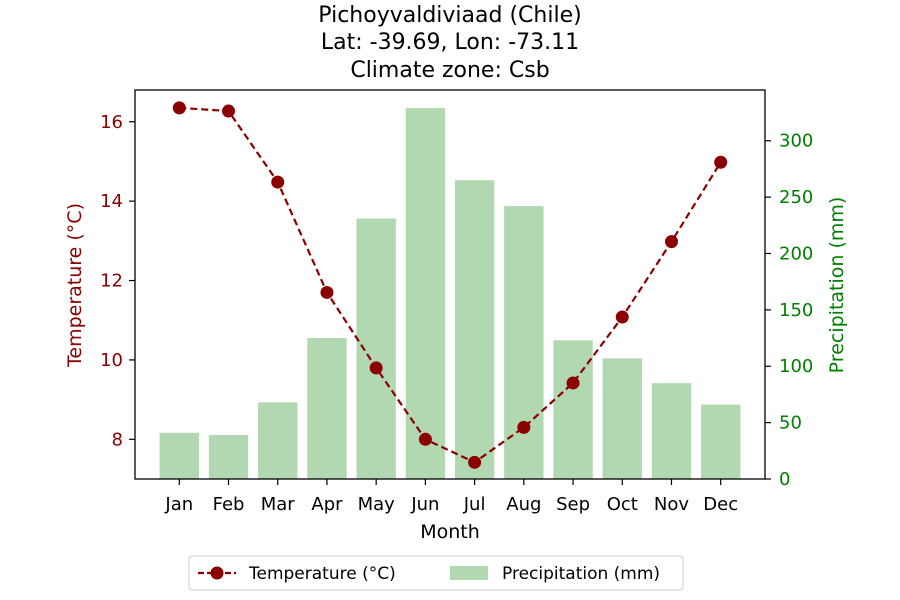 Image resolution: width=900 pixels, height=600 pixels. Describe the element at coordinates (377, 504) in the screenshot. I see `x-tick-label: May` at that location.